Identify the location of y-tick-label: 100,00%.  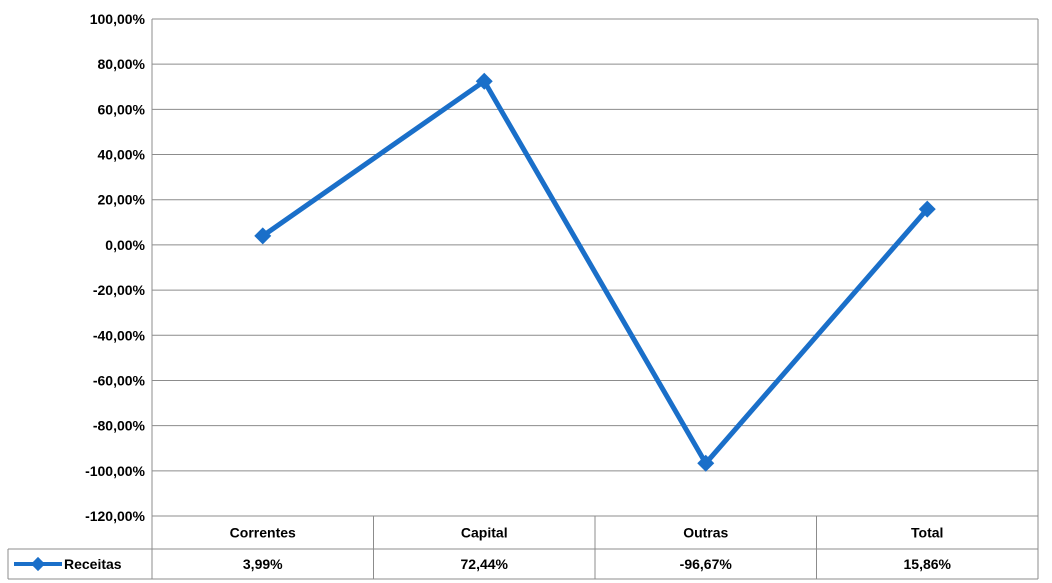
(118, 19).